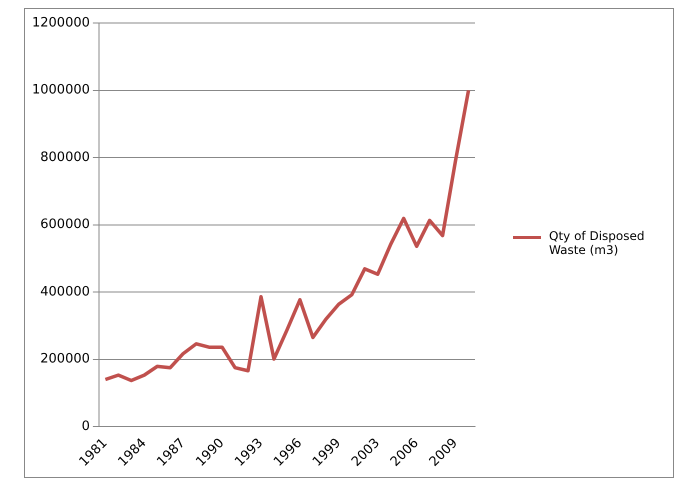 This screenshot has width=678, height=487. Describe the element at coordinates (65, 292) in the screenshot. I see `y-tick-label: 400000` at that location.